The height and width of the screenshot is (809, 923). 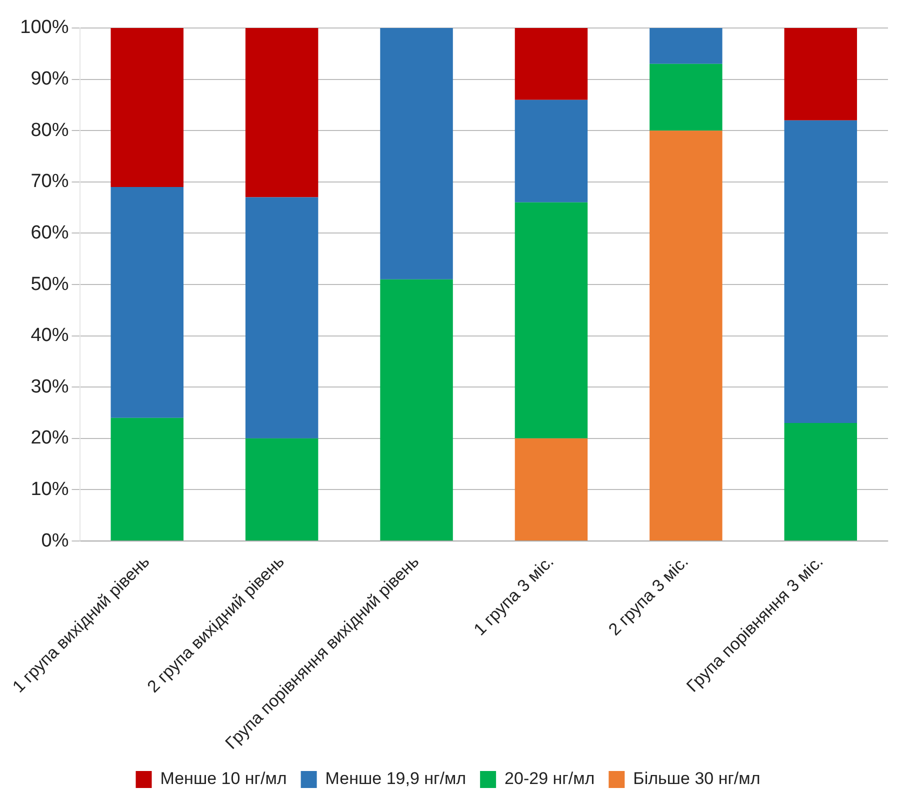 I want to click on y-tick-label: 50%, so click(x=49, y=284).